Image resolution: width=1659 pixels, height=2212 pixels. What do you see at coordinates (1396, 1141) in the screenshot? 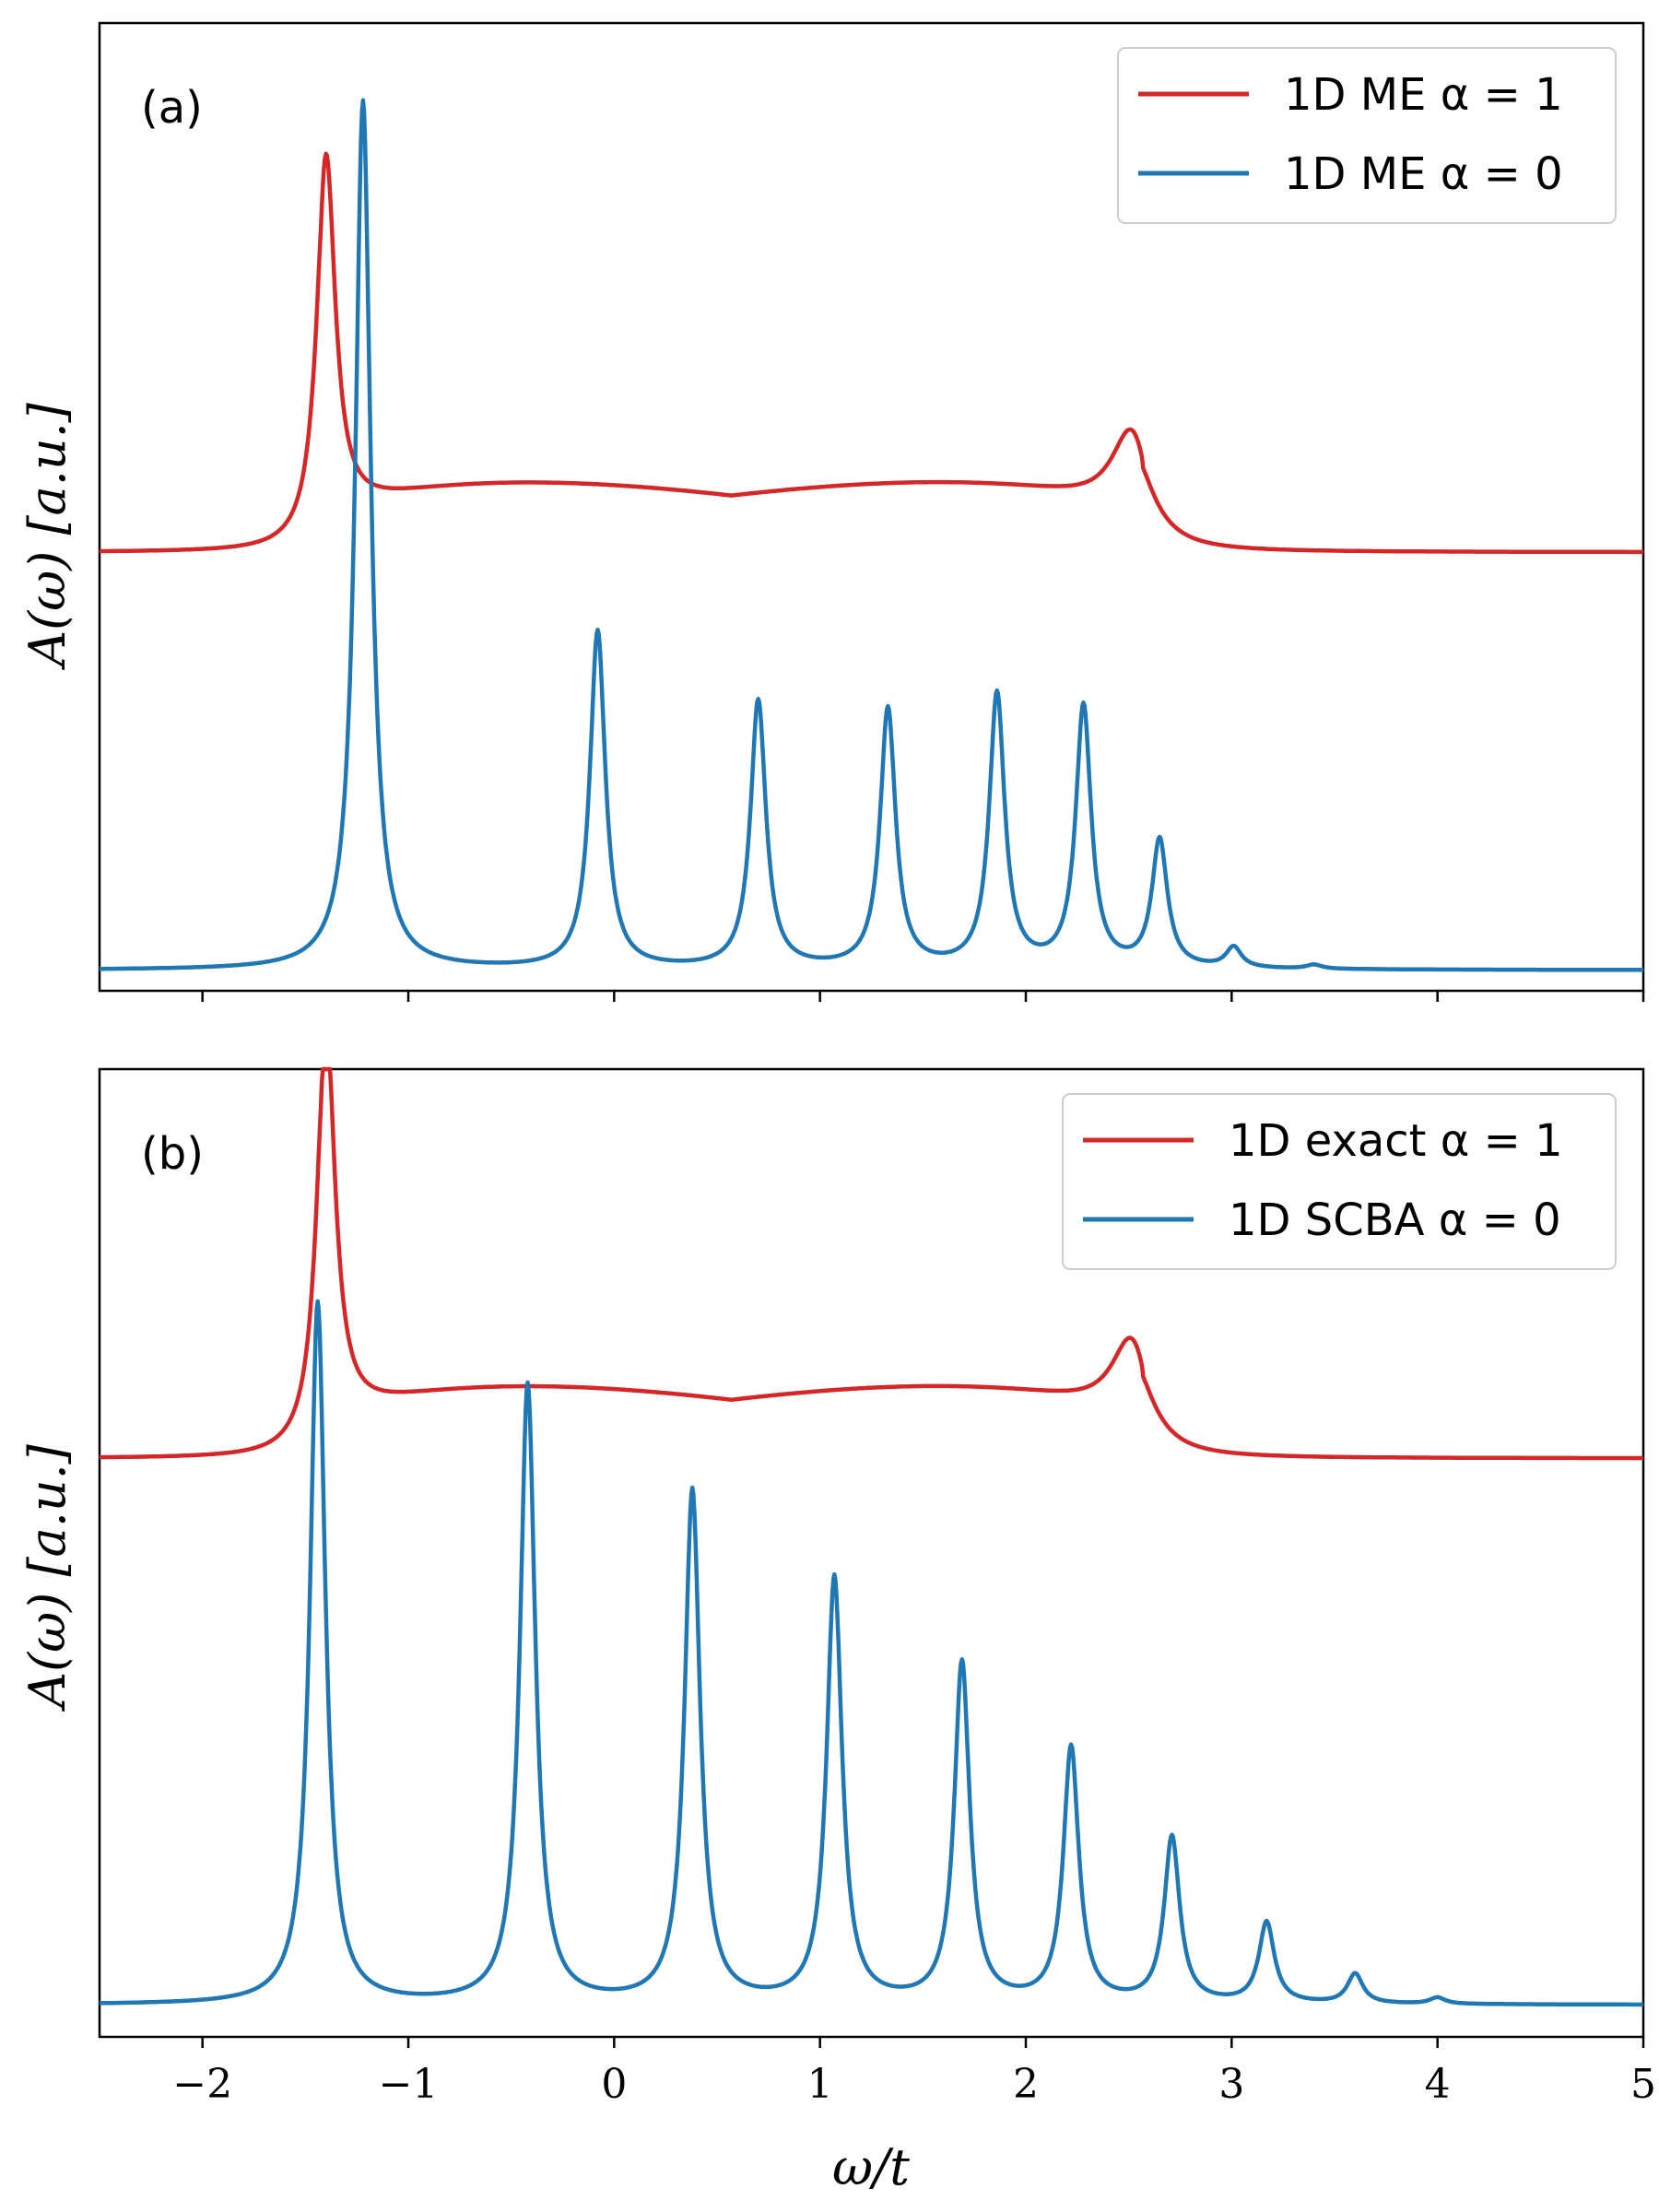
I see `panel-b-legend-label-0: 1D exact α = 1` at bounding box center [1396, 1141].